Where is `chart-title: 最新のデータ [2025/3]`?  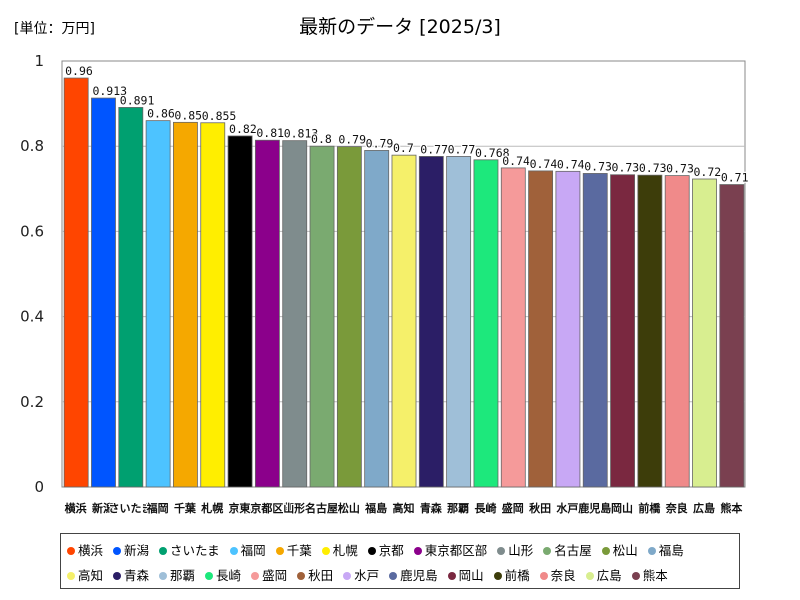
chart-title: 最新のデータ [2025/3] is located at coordinates (400, 27).